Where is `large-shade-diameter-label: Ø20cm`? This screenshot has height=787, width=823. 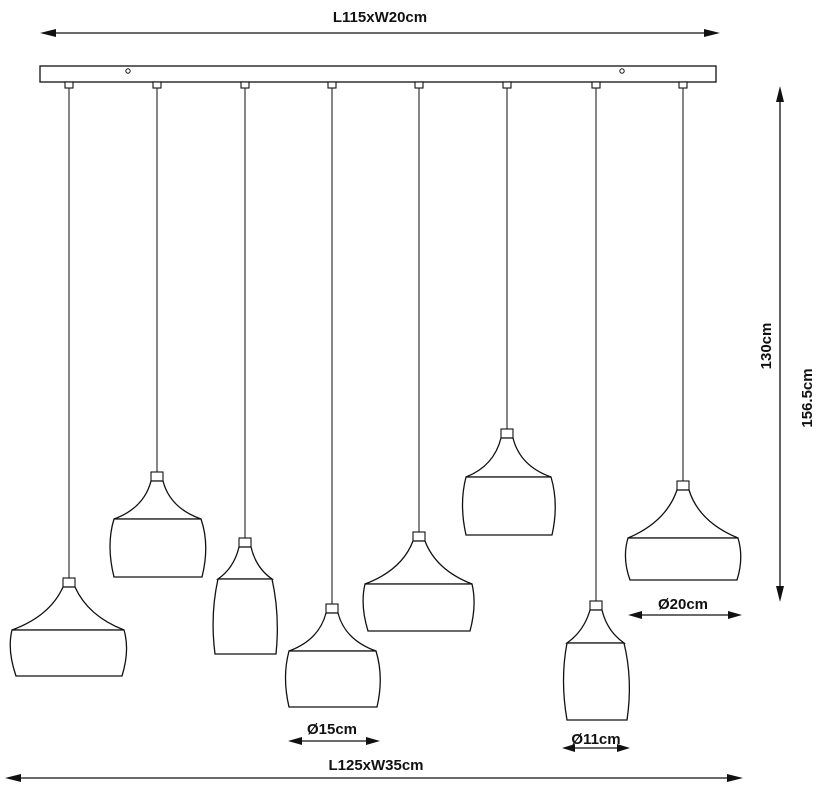 large-shade-diameter-label: Ø20cm is located at coordinates (683, 604).